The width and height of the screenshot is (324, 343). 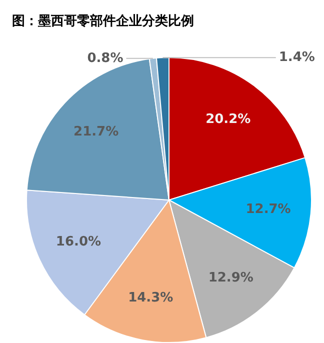 What do you see at coordinates (228, 120) in the screenshot?
I see `data-label: 20.2%` at bounding box center [228, 120].